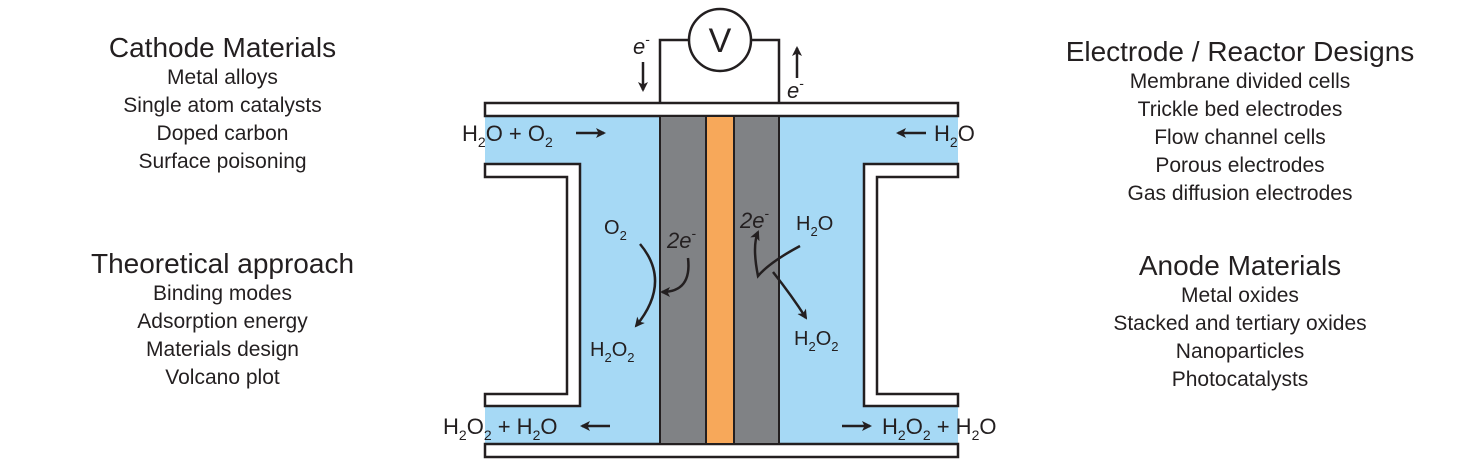  What do you see at coordinates (775, 254) in the screenshot?
I see `anode-electron-arrow-icon` at bounding box center [775, 254].